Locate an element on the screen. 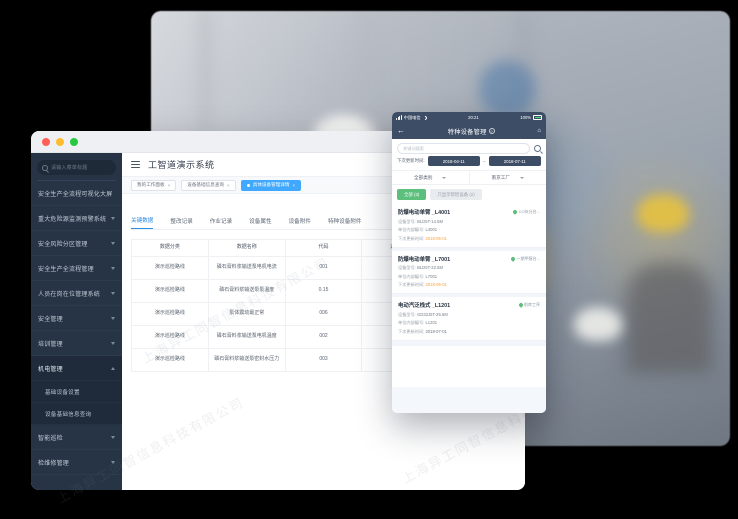  sidebar-item-hazard-monitor: 重大危险源监测预警系统 is located at coordinates (76, 218).